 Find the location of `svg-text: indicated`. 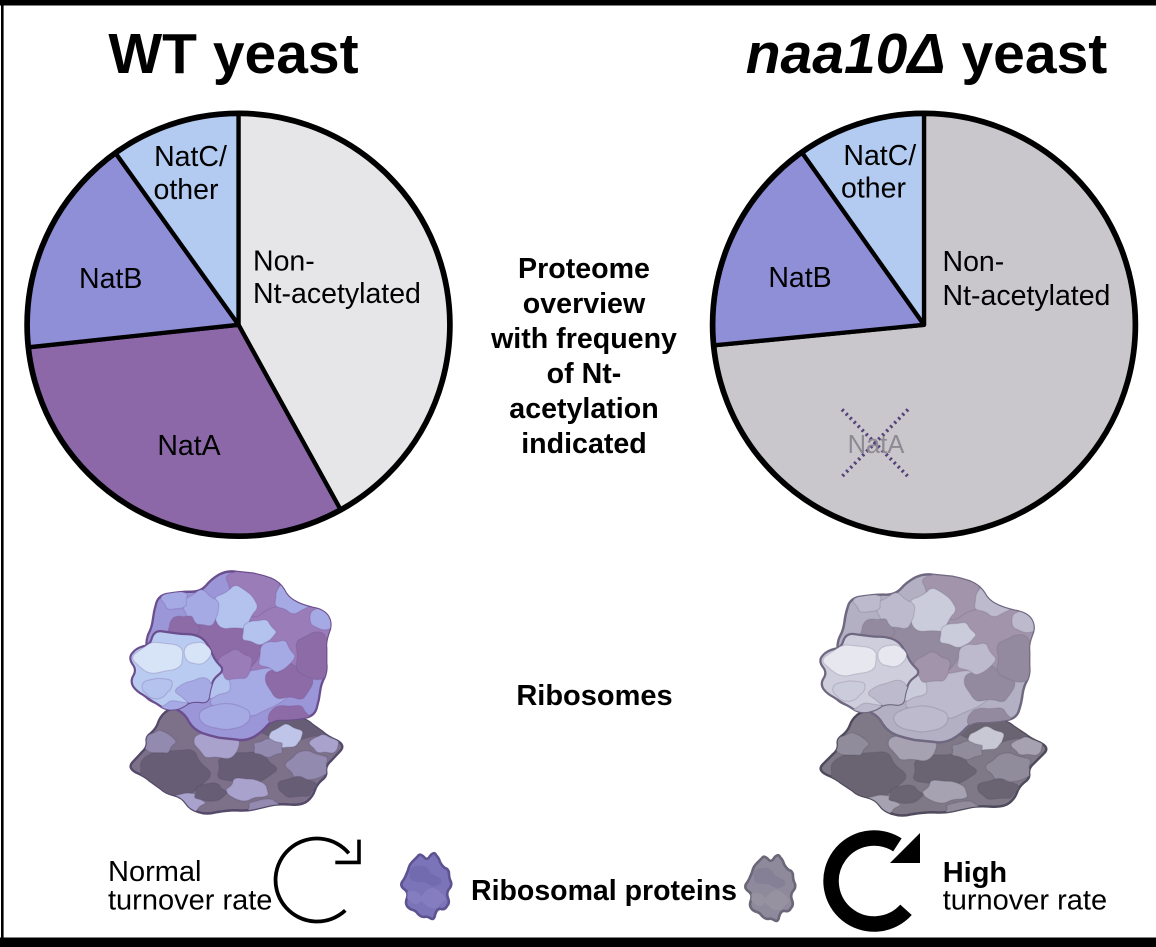

svg-text: indicated is located at coordinates (584, 444).